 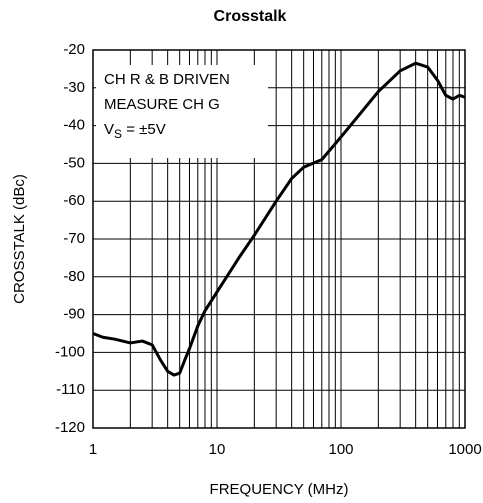 What do you see at coordinates (109, 129) in the screenshot?
I see `annotation-part: V` at bounding box center [109, 129].